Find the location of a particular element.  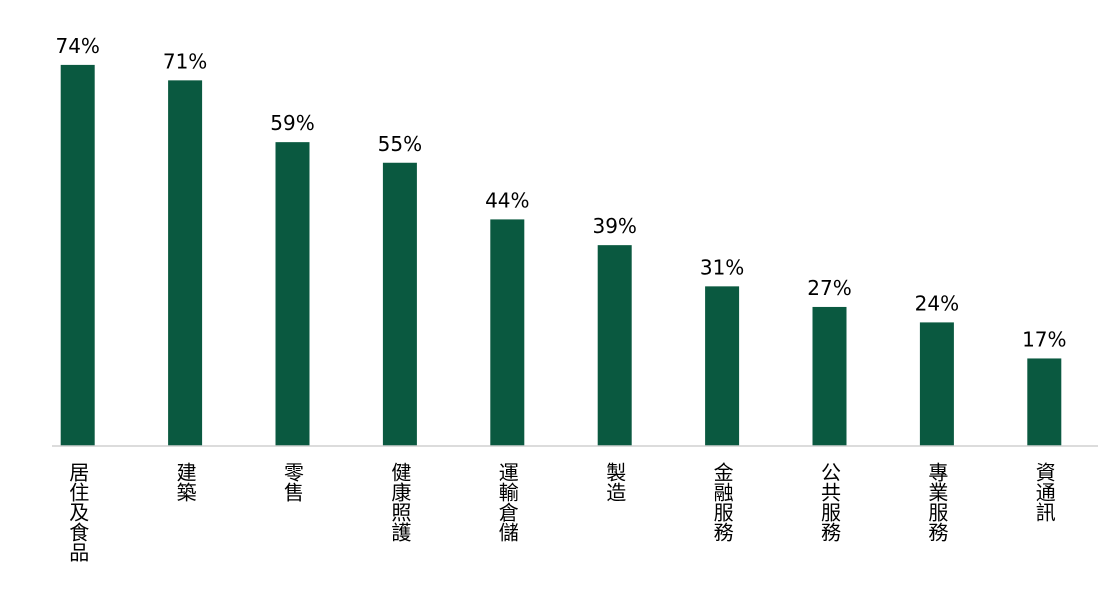

x-tick-label: 製造 is located at coordinates (615, 482).